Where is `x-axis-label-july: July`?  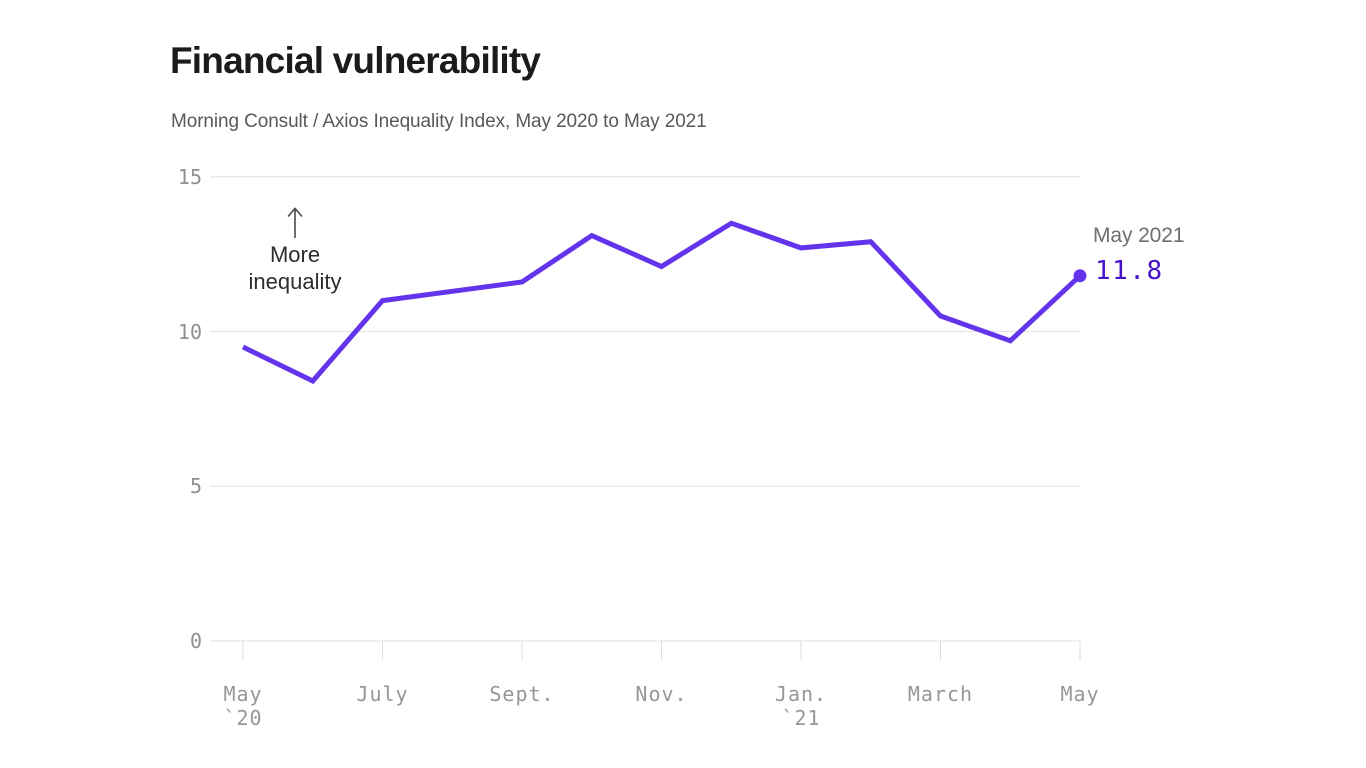
x-axis-label-july: July is located at coordinates (383, 694).